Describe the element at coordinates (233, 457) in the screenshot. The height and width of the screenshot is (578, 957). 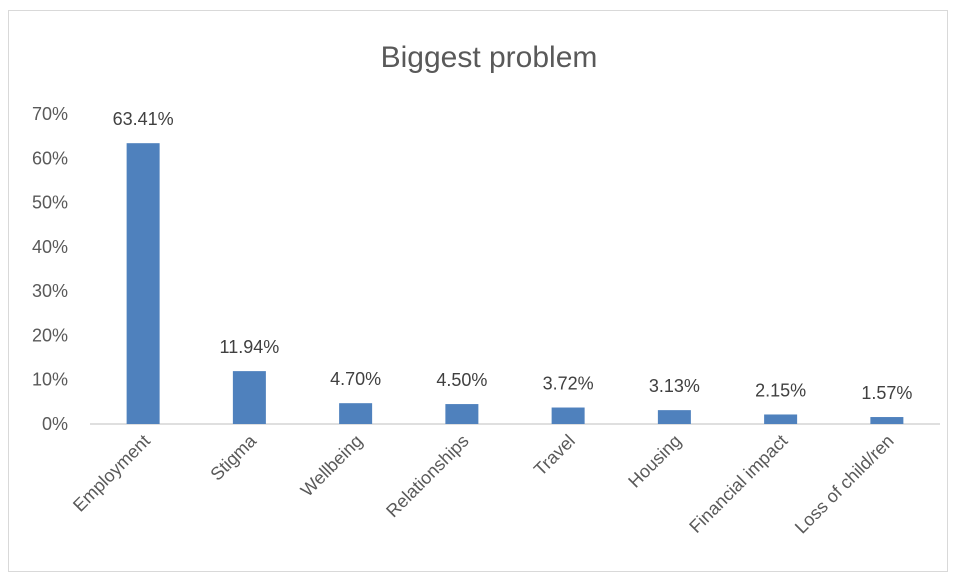
I see `category-label: Stigma` at that location.